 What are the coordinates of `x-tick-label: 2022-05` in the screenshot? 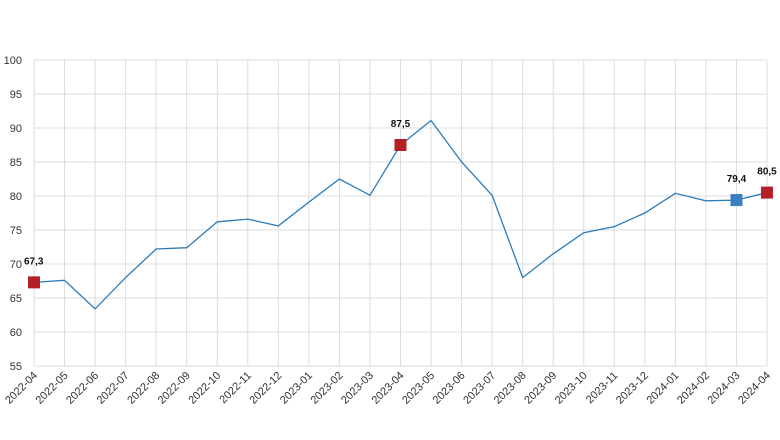 It's located at (52, 388).